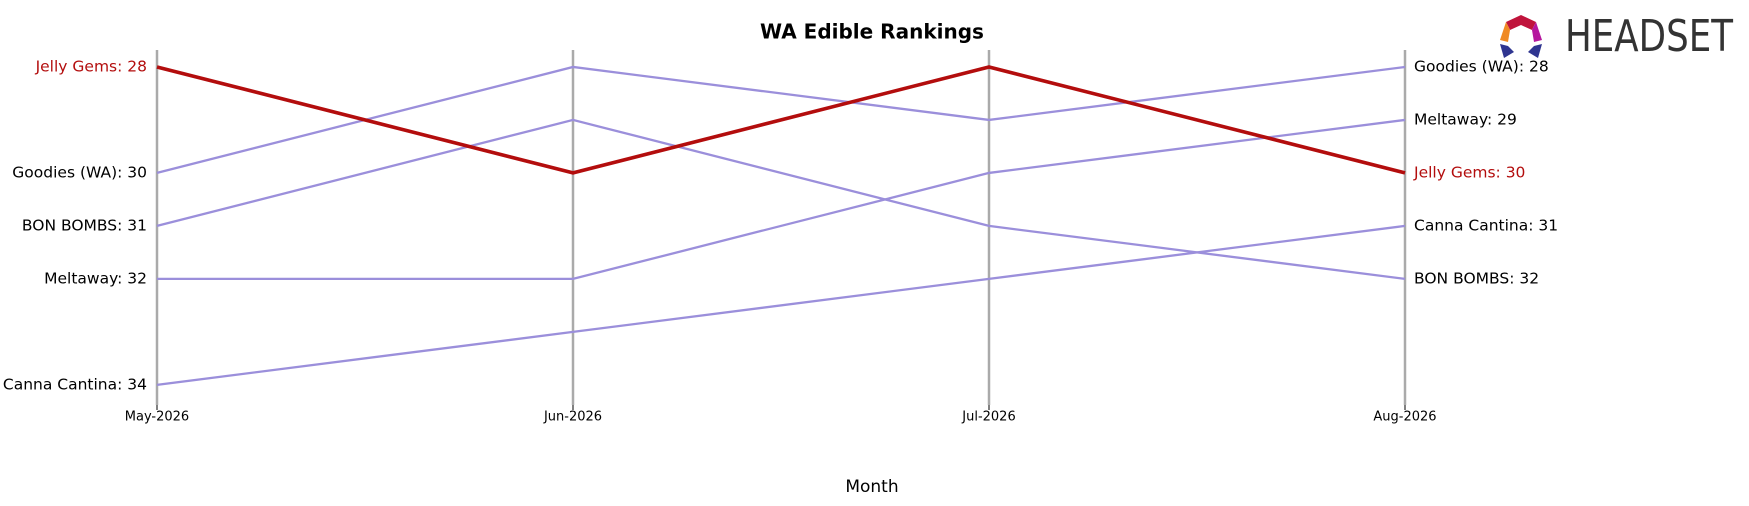  I want to click on logo-icon, so click(1521, 36).